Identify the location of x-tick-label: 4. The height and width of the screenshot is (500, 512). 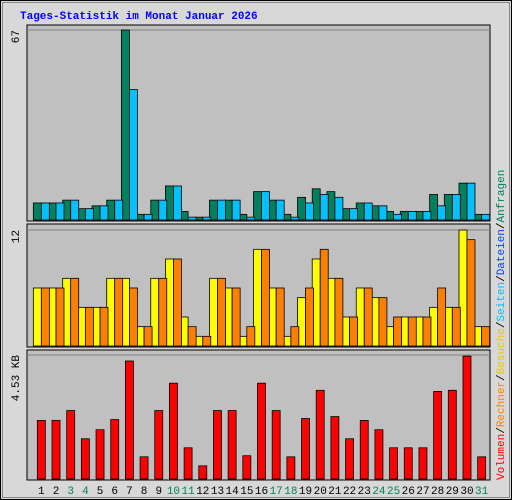
(85, 492).